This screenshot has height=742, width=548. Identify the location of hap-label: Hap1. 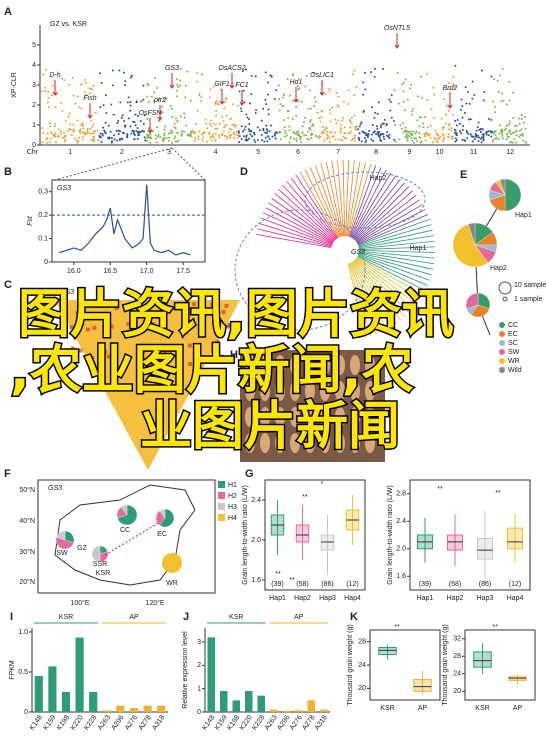
(523, 215).